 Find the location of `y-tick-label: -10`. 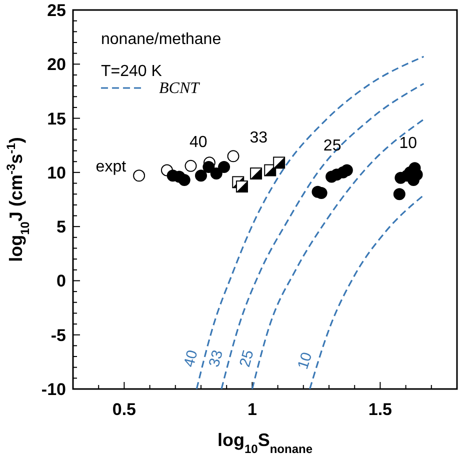

y-tick-label: -10 is located at coordinates (53, 389).